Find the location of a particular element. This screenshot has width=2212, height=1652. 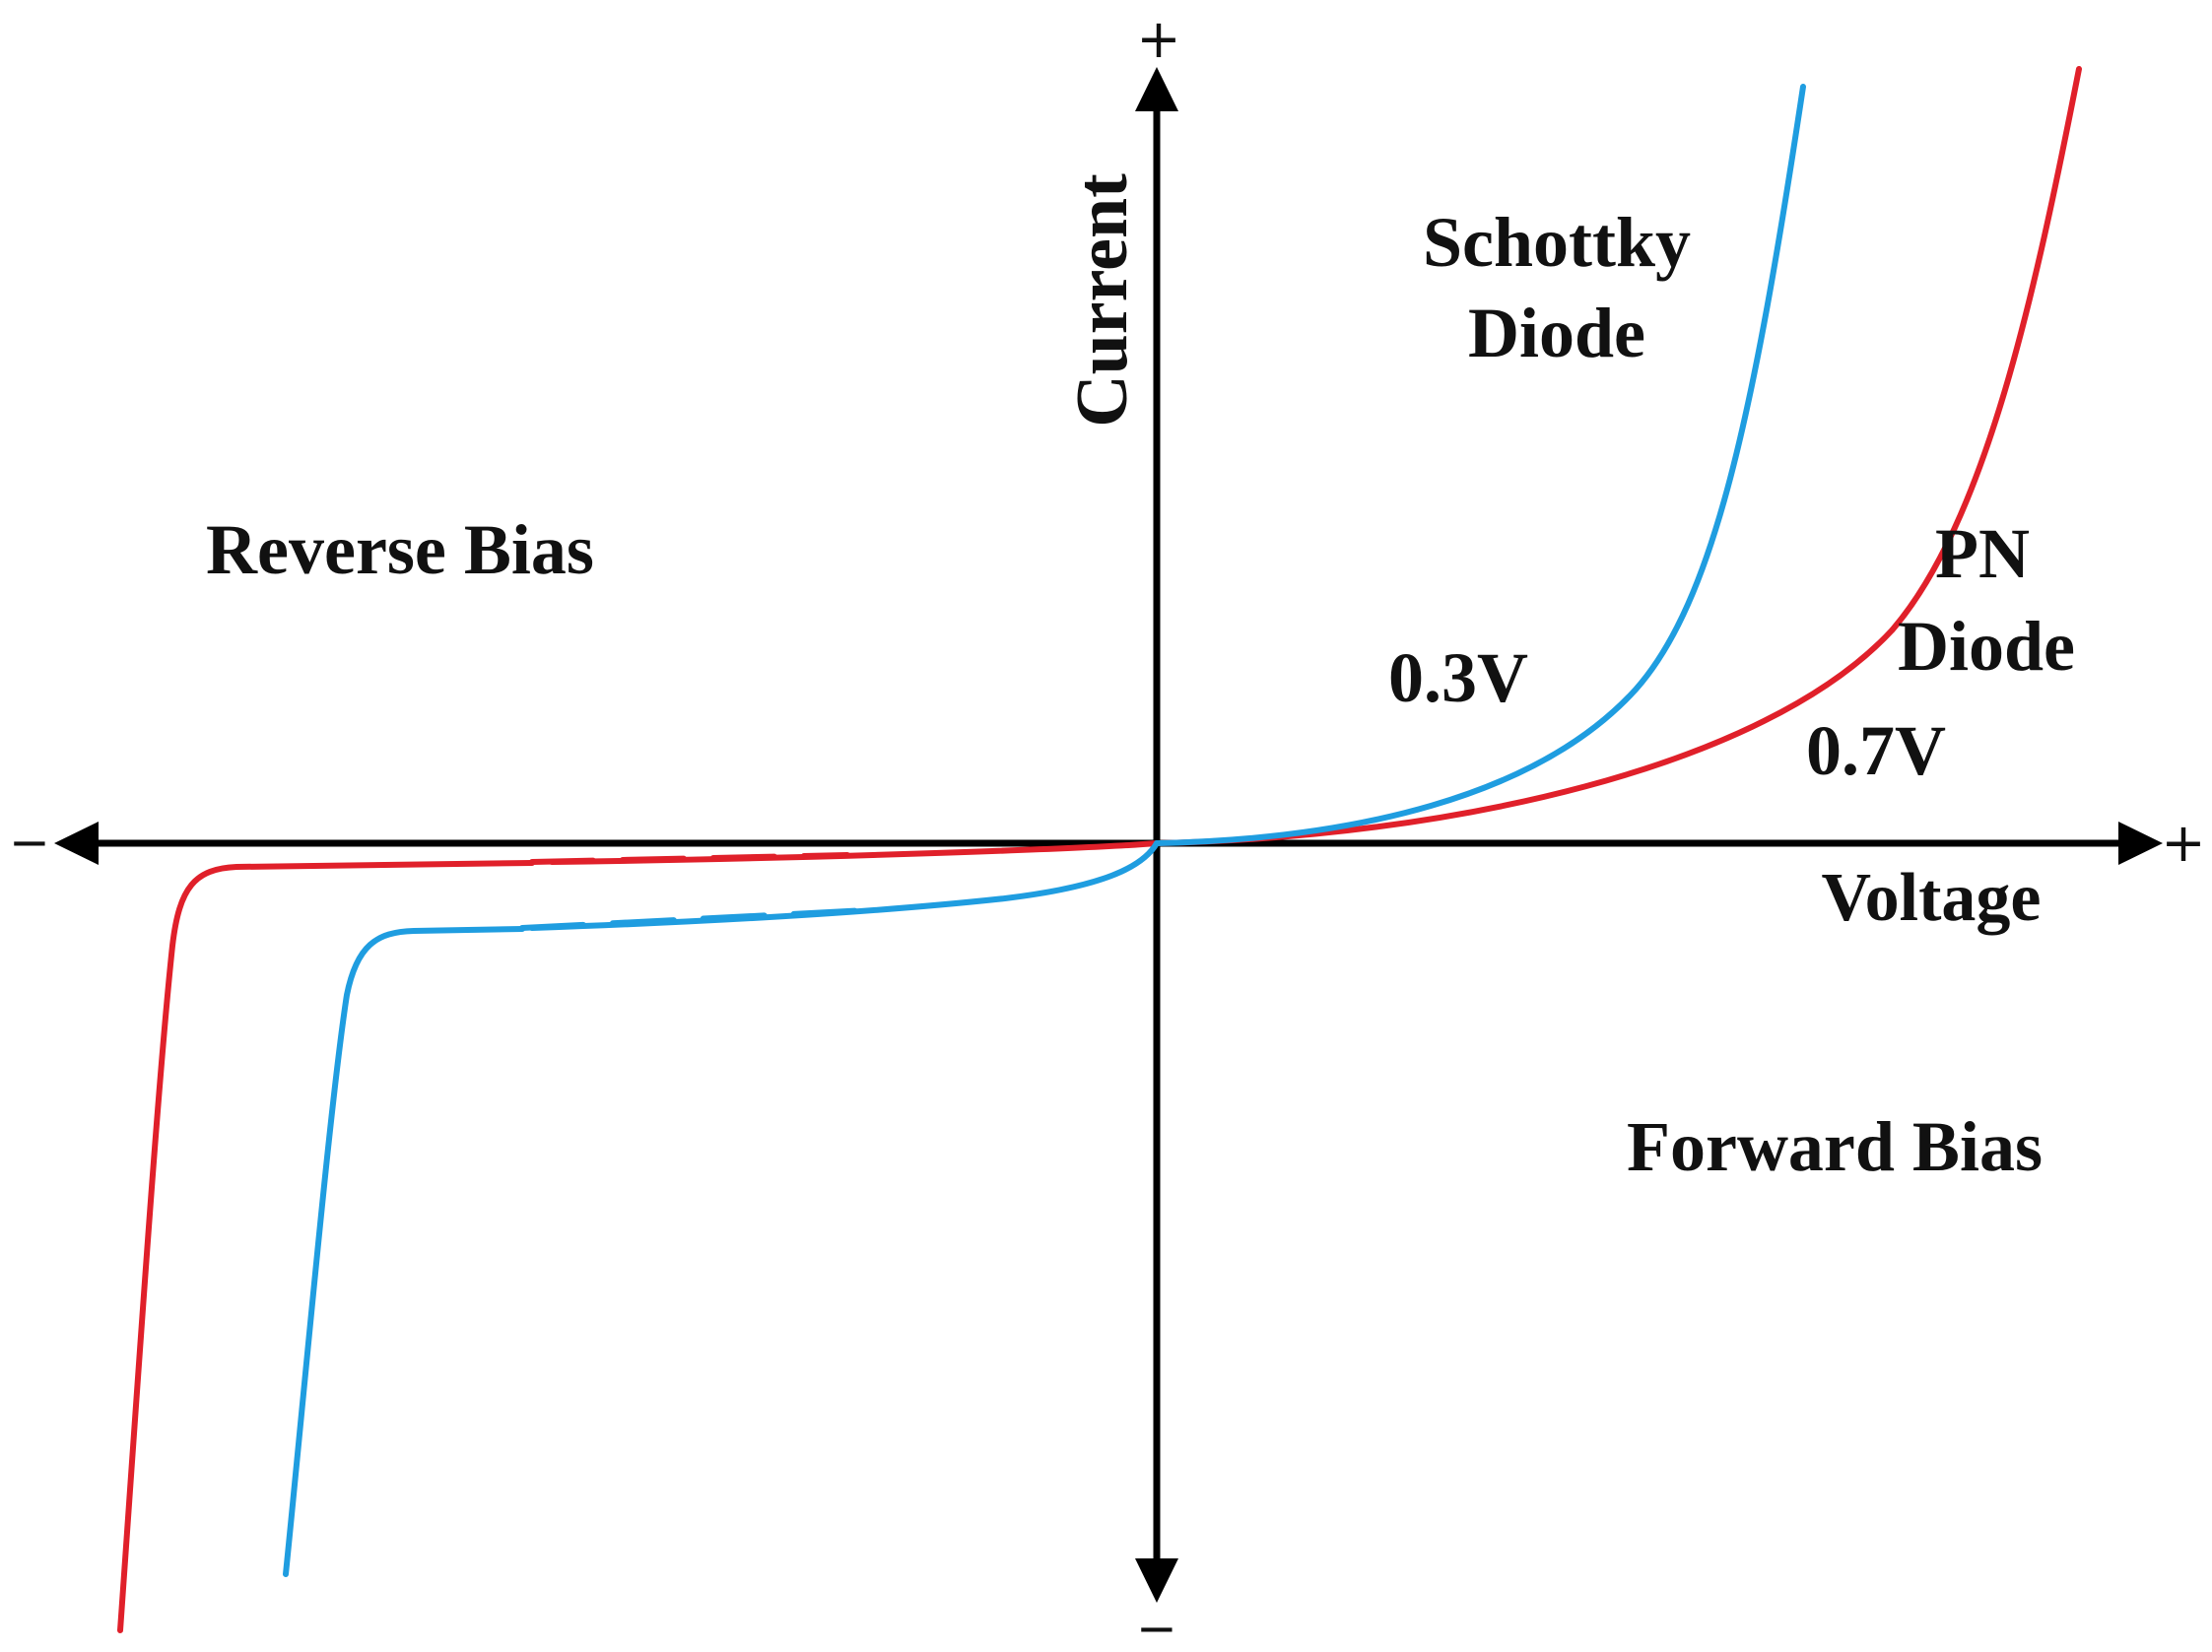

schottky-reverse-leakage is located at coordinates (844, 885).